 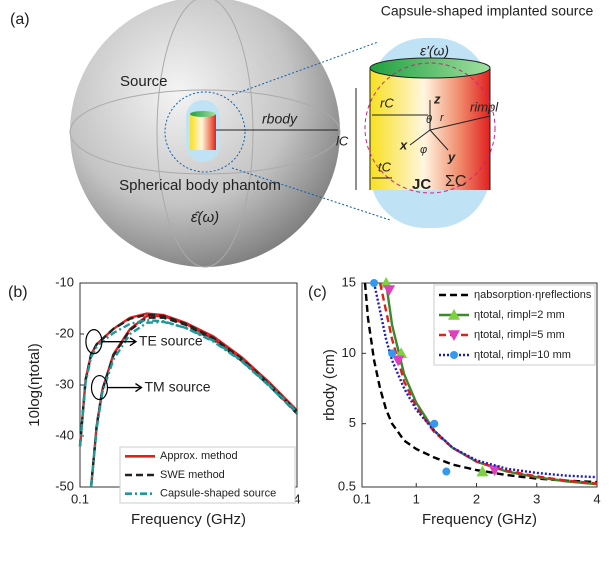 I want to click on legend-label: SWE method, so click(x=192, y=475).